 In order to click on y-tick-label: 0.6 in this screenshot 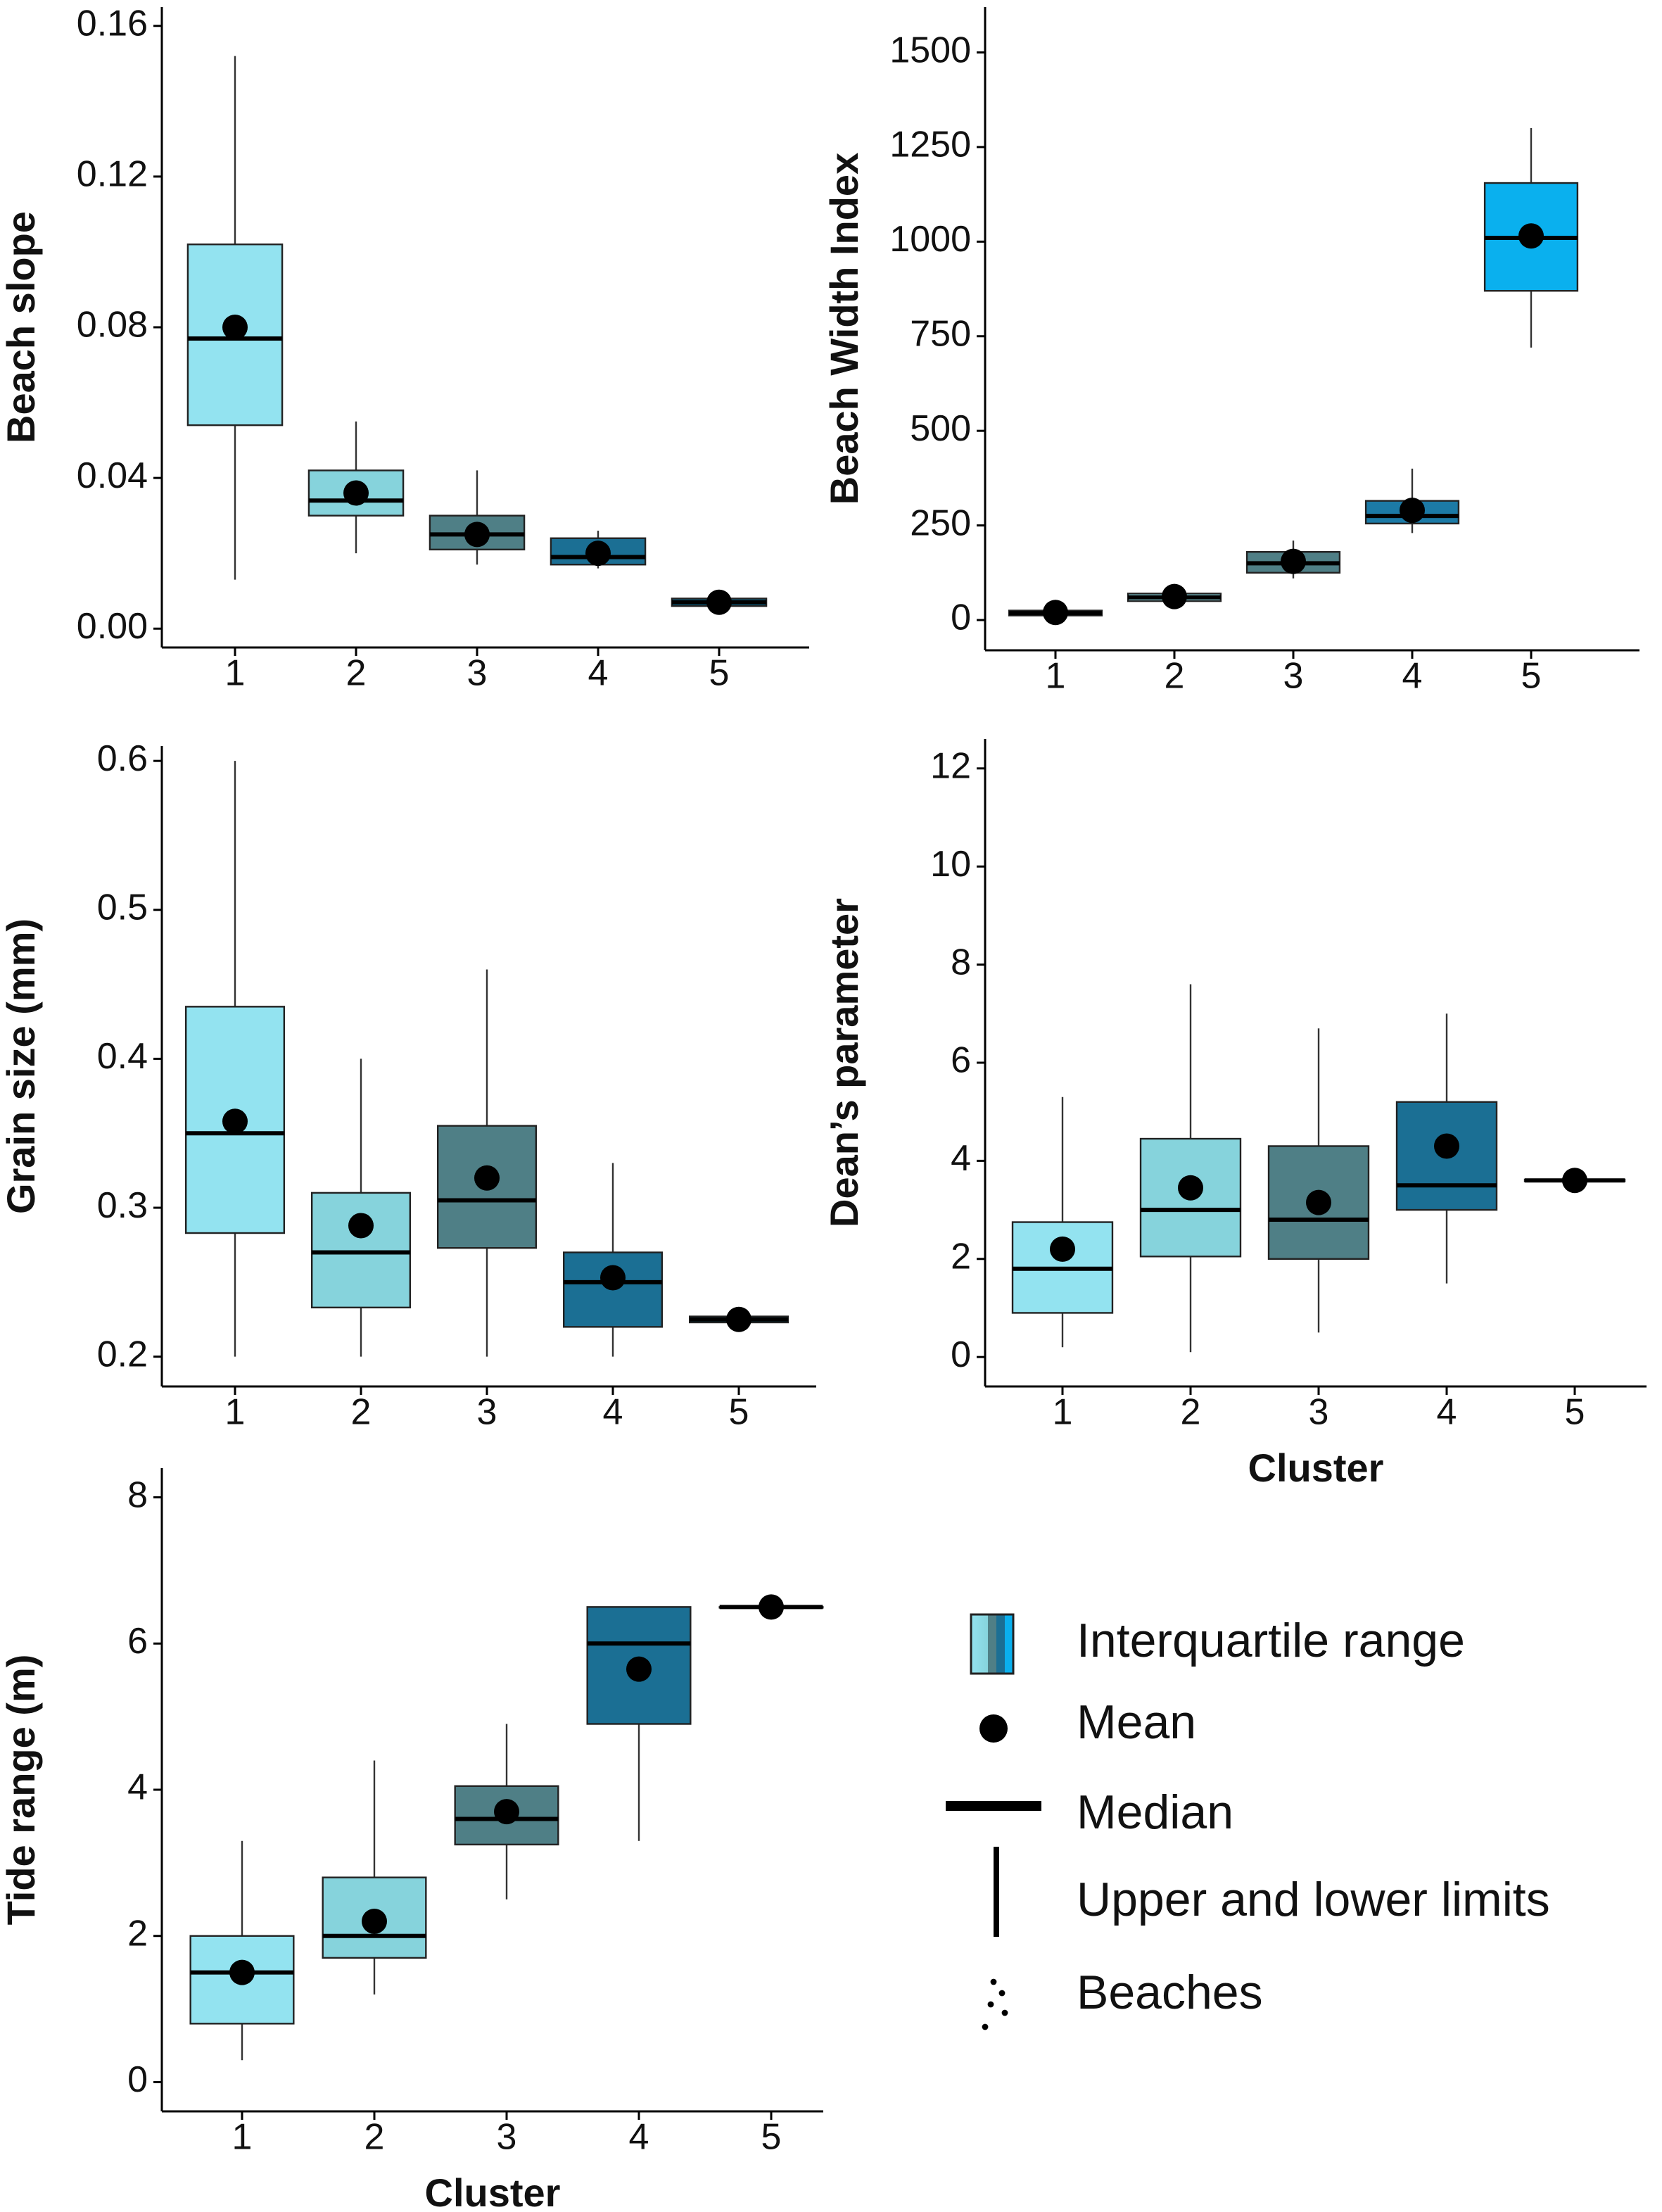, I will do `click(122, 759)`.